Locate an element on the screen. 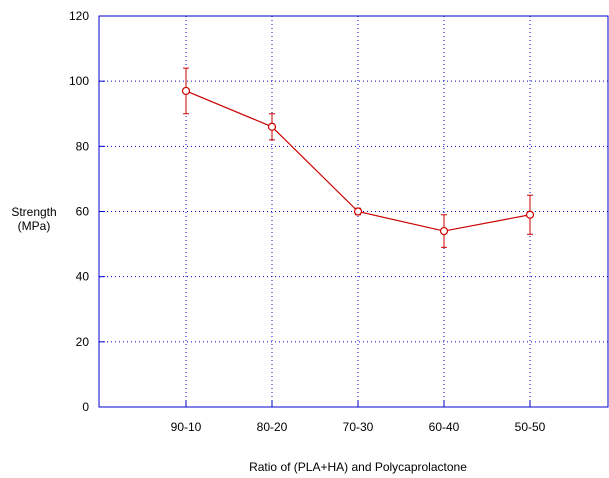 The height and width of the screenshot is (478, 609). y-tick-label: 100 is located at coordinates (79, 81).